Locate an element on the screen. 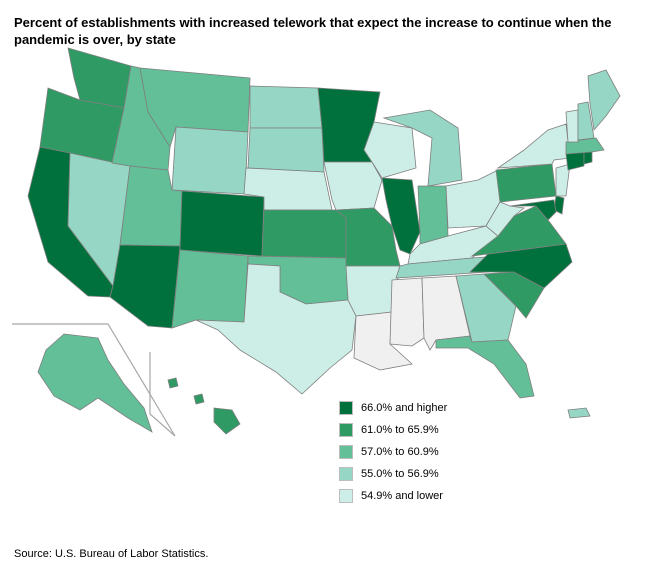  state-IL is located at coordinates (401, 216).